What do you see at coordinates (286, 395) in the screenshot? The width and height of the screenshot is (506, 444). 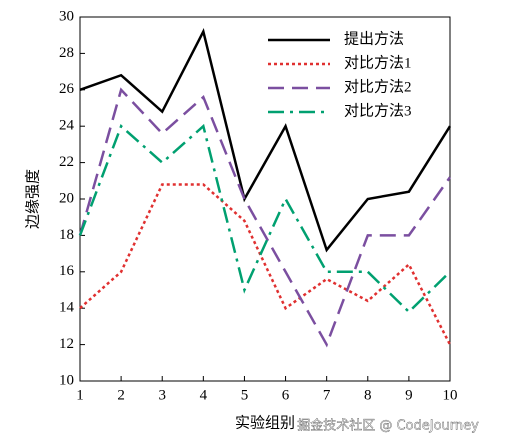 I see `x-tick-label: 6` at bounding box center [286, 395].